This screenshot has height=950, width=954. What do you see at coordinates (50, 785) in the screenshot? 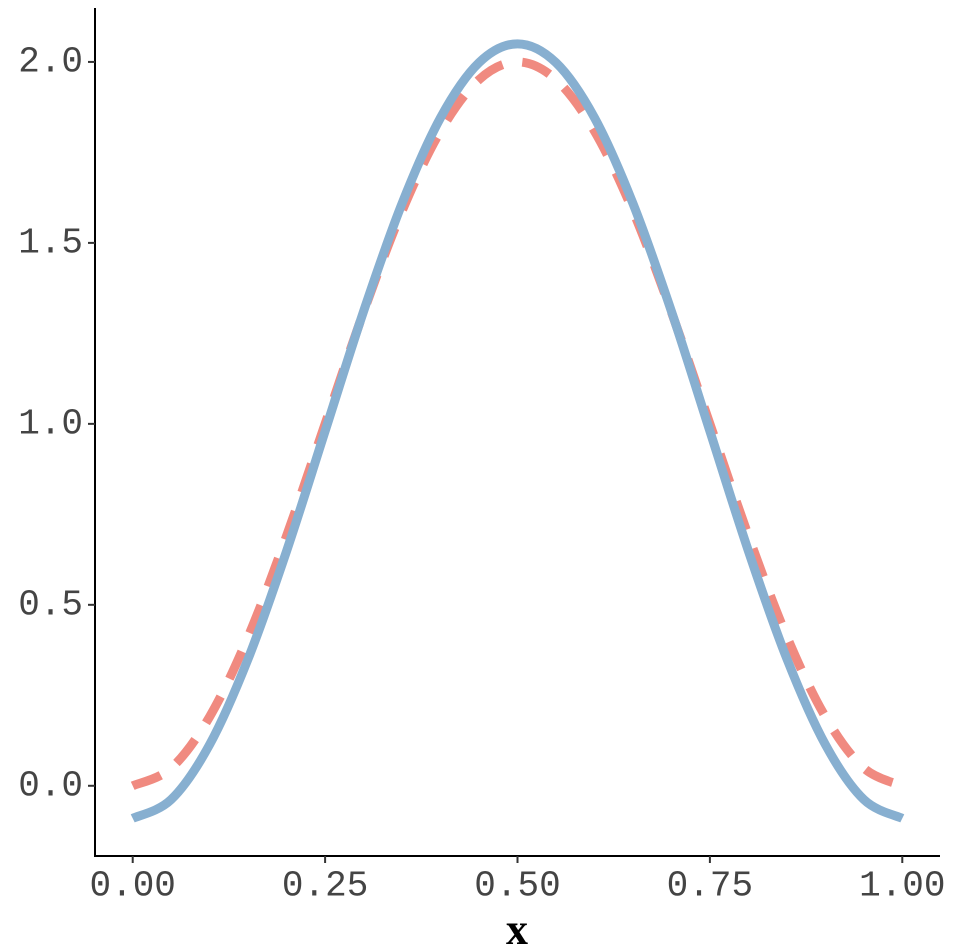
I see `y-tick-label: 0.0` at bounding box center [50, 785].